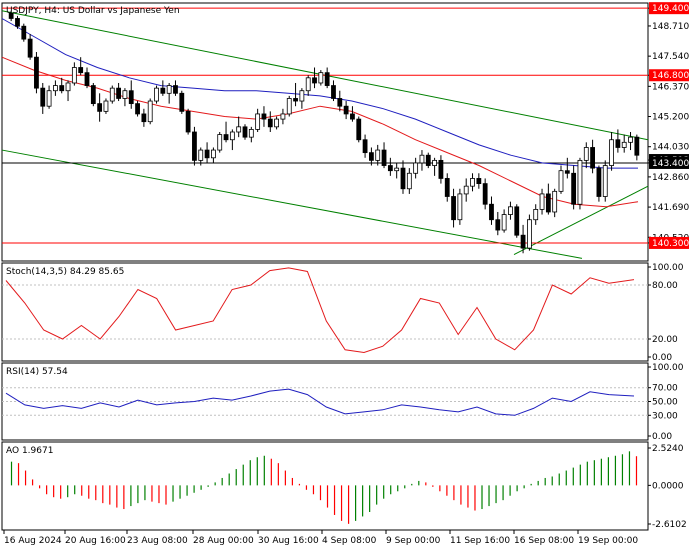 The width and height of the screenshot is (700, 550). What do you see at coordinates (325, 401) in the screenshot?
I see `rsi-pane` at bounding box center [325, 401].